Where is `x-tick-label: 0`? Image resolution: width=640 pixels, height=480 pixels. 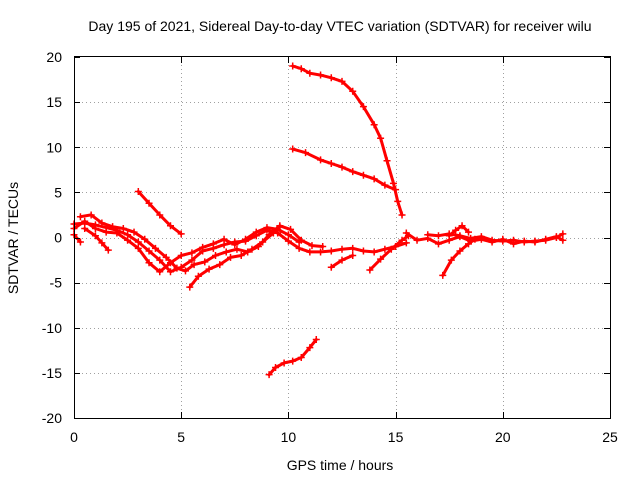
x-tick-label: 0 is located at coordinates (74, 437).